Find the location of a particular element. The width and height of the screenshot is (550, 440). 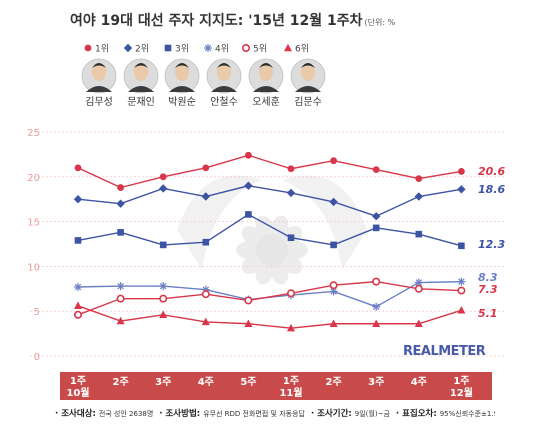

x-tick-month: 12월 is located at coordinates (461, 393).